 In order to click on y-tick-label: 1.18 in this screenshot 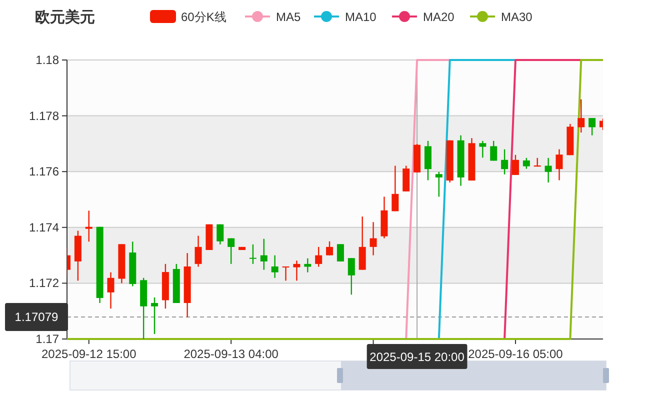, I will do `click(48, 60)`.